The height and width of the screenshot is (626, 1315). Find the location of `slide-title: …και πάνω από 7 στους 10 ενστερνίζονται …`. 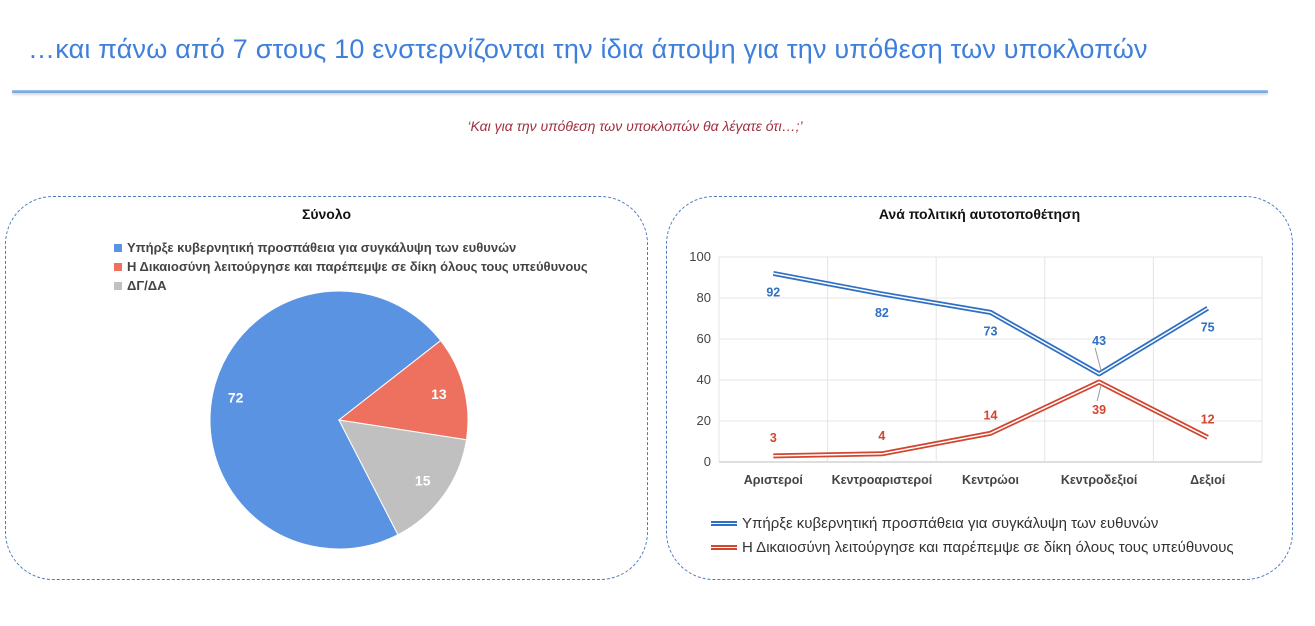

slide-title: …και πάνω από 7 στους 10 ενστερνίζονται … is located at coordinates (588, 49).